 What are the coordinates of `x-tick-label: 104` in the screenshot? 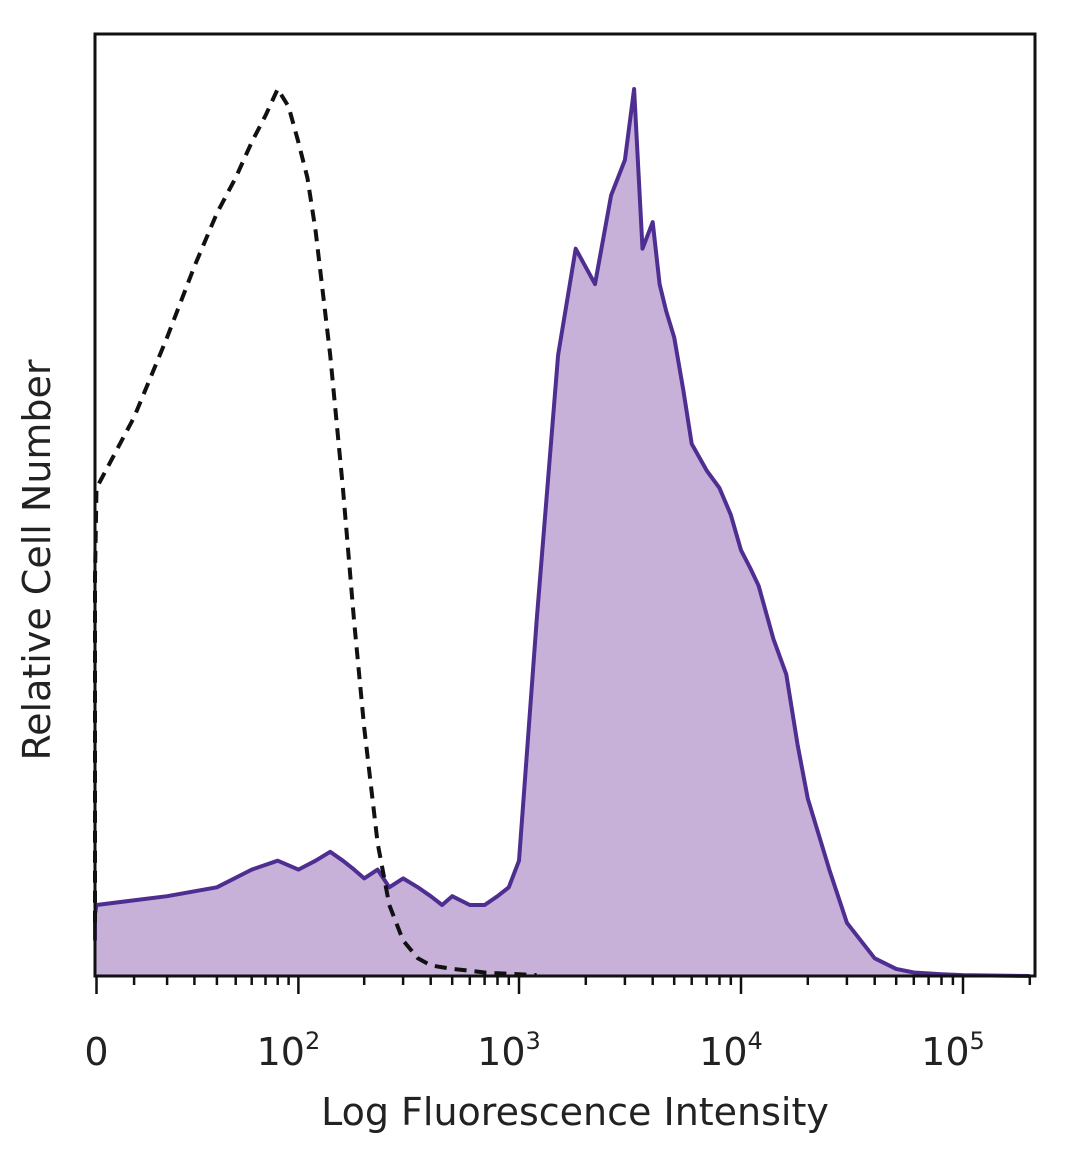 It's located at (731, 1050).